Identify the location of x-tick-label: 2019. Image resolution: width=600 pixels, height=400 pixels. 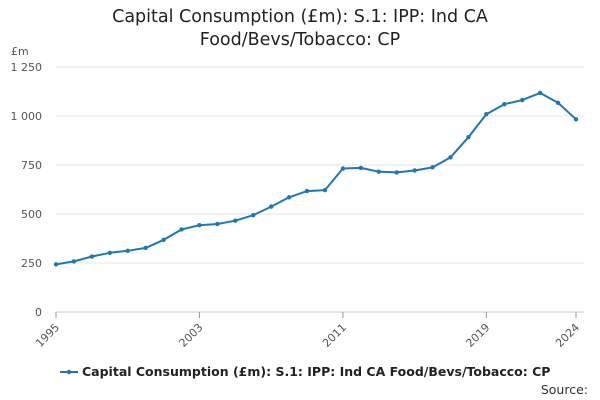
(477, 335).